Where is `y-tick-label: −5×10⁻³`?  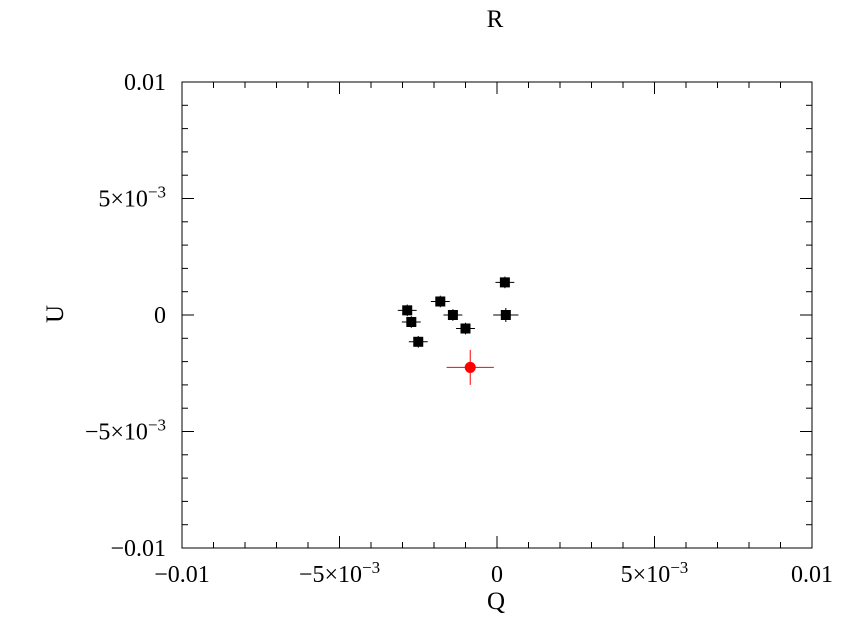
y-tick-label: −5×10⁻³ is located at coordinates (125, 431).